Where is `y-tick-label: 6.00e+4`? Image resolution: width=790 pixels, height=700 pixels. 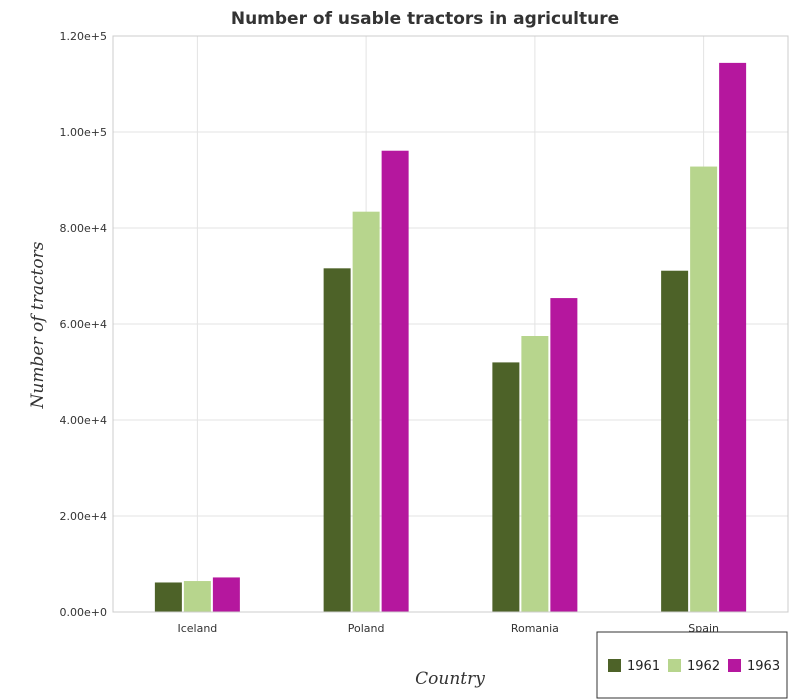
y-tick-label: 6.00e+4 is located at coordinates (83, 324).